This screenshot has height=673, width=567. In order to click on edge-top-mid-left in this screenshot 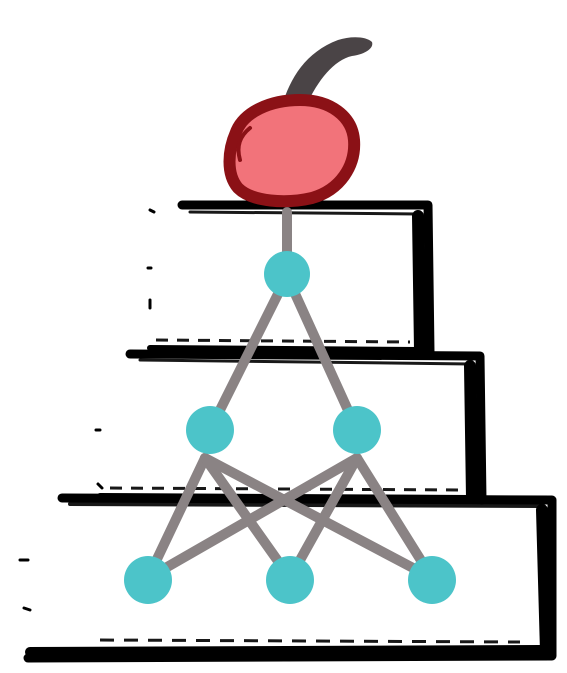, I will do `click(248, 353)`.